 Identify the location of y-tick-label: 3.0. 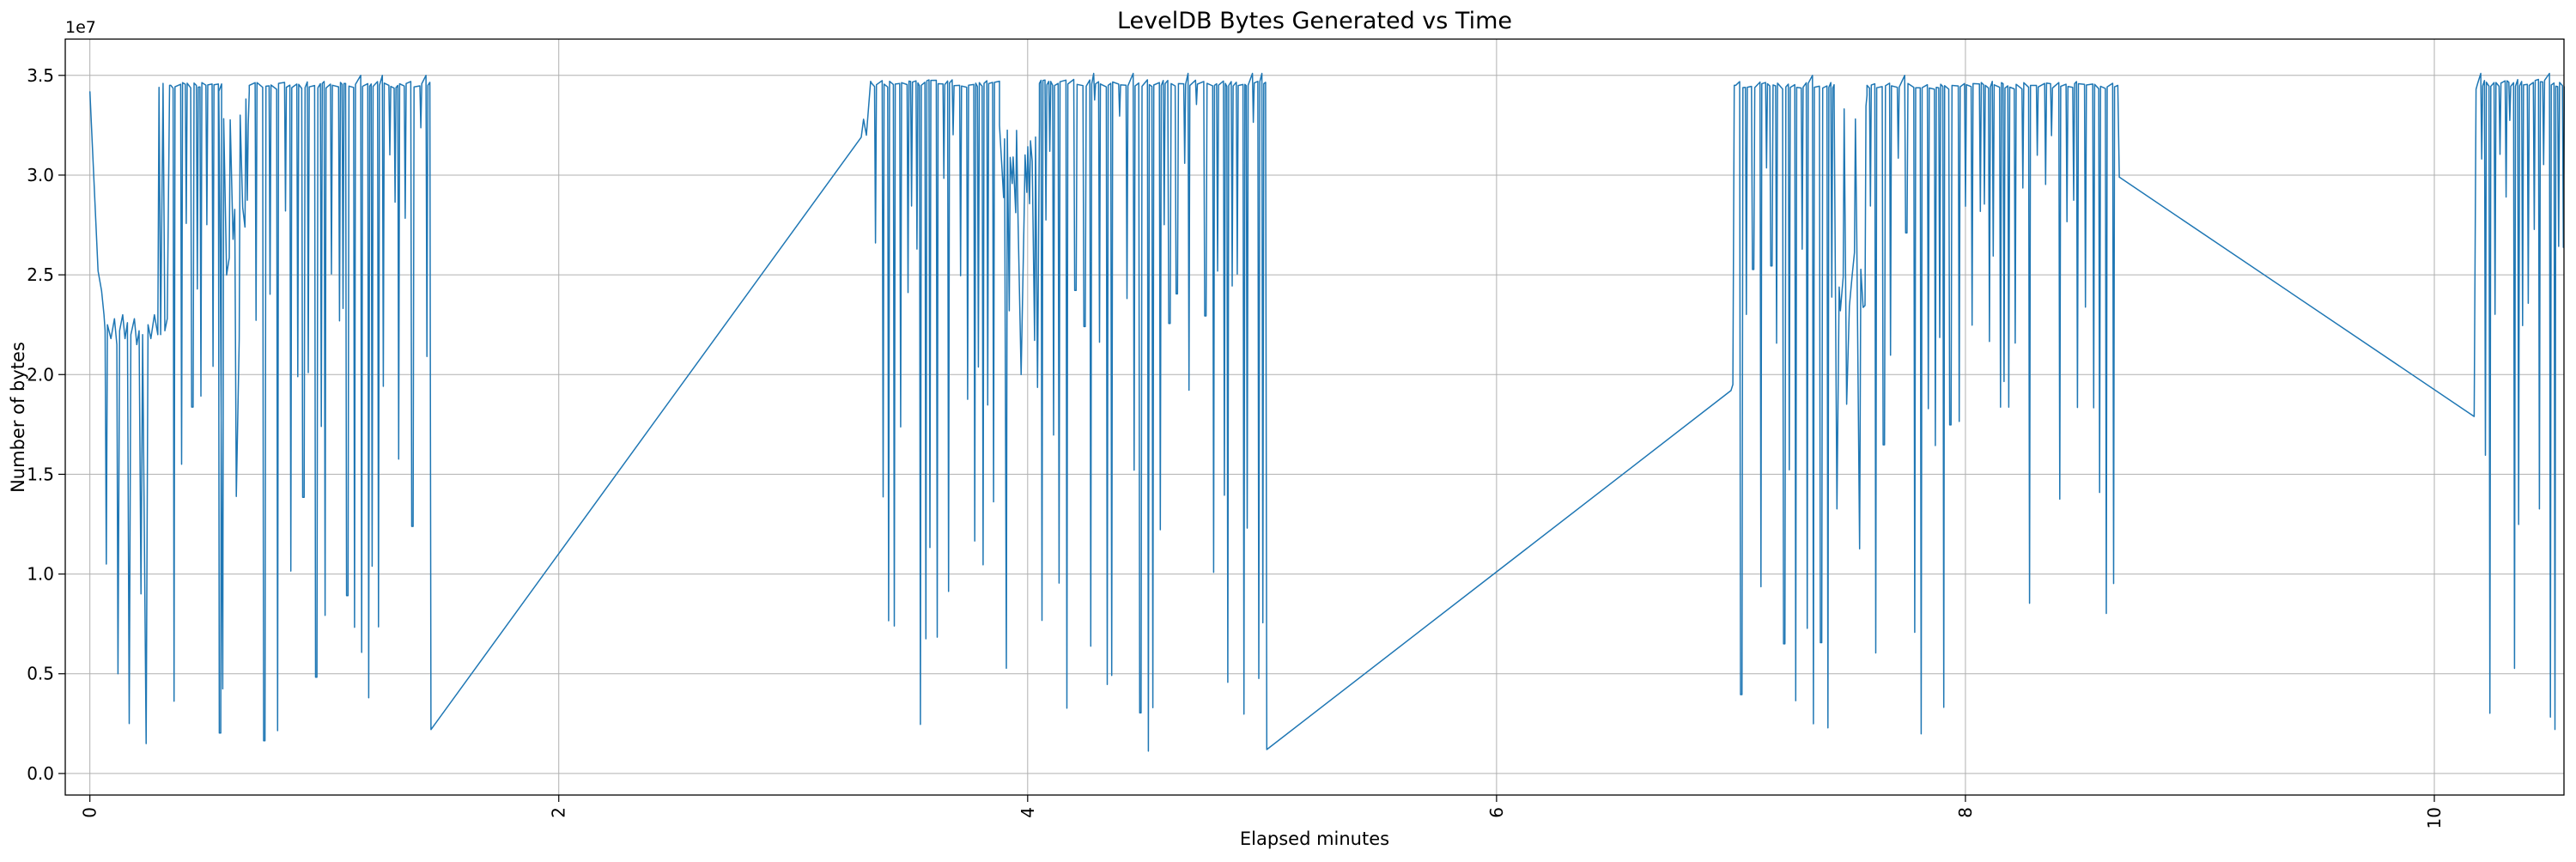
(40, 175).